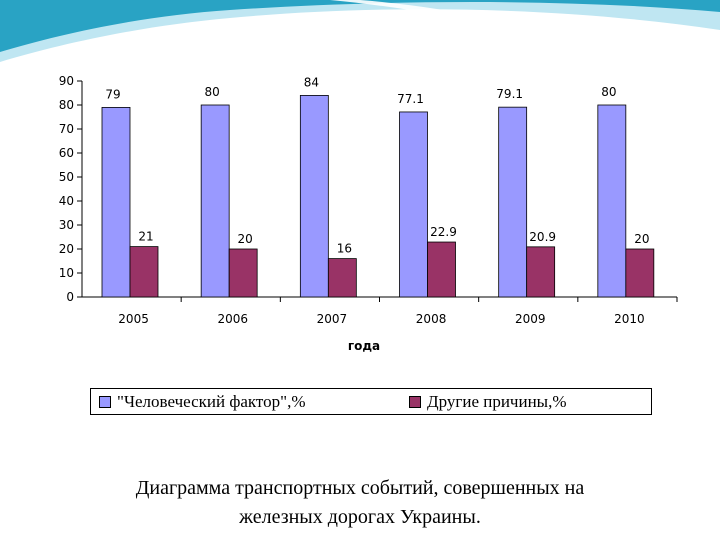 The height and width of the screenshot is (540, 720). What do you see at coordinates (311, 82) in the screenshot?
I see `data-label: 84` at bounding box center [311, 82].